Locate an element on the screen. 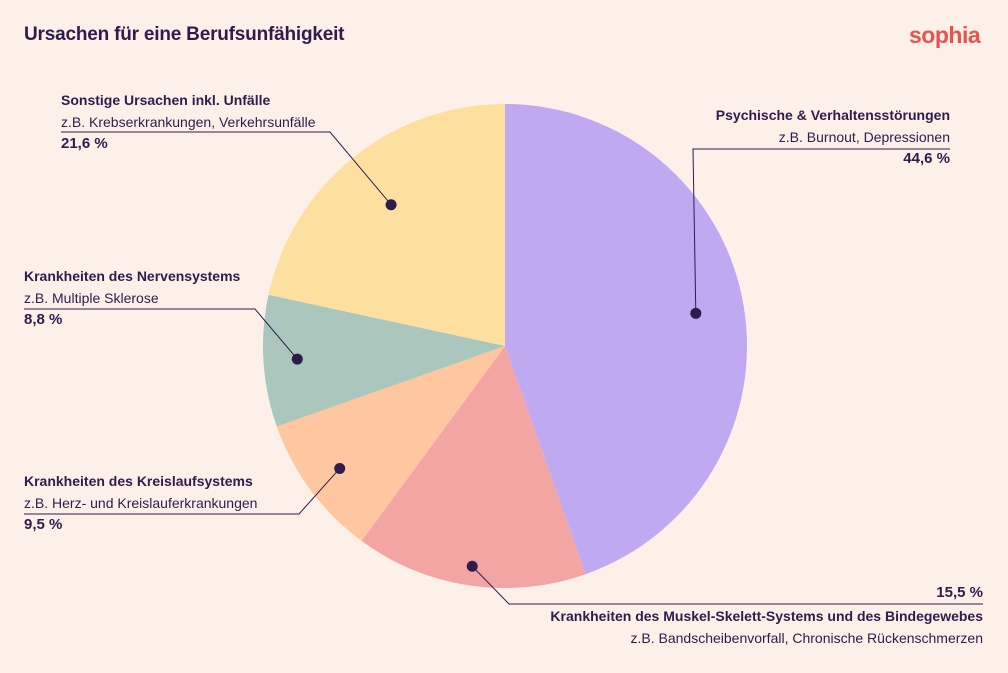 The height and width of the screenshot is (673, 1008). slice-nervensystem is located at coordinates (383, 360).